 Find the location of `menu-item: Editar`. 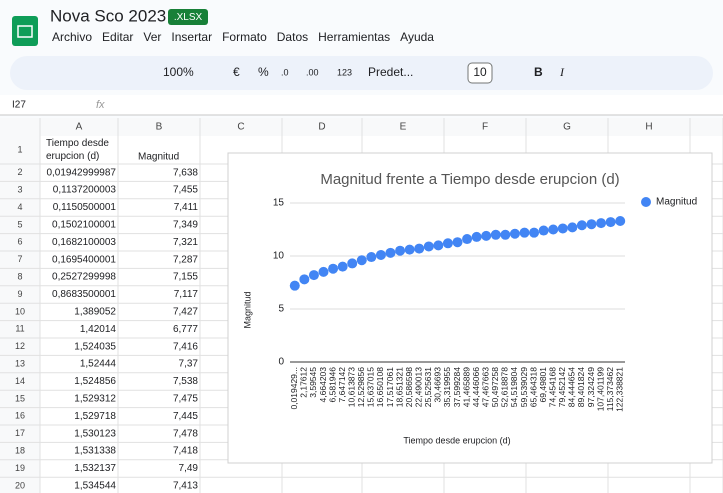

menu-item: Editar is located at coordinates (117, 37).